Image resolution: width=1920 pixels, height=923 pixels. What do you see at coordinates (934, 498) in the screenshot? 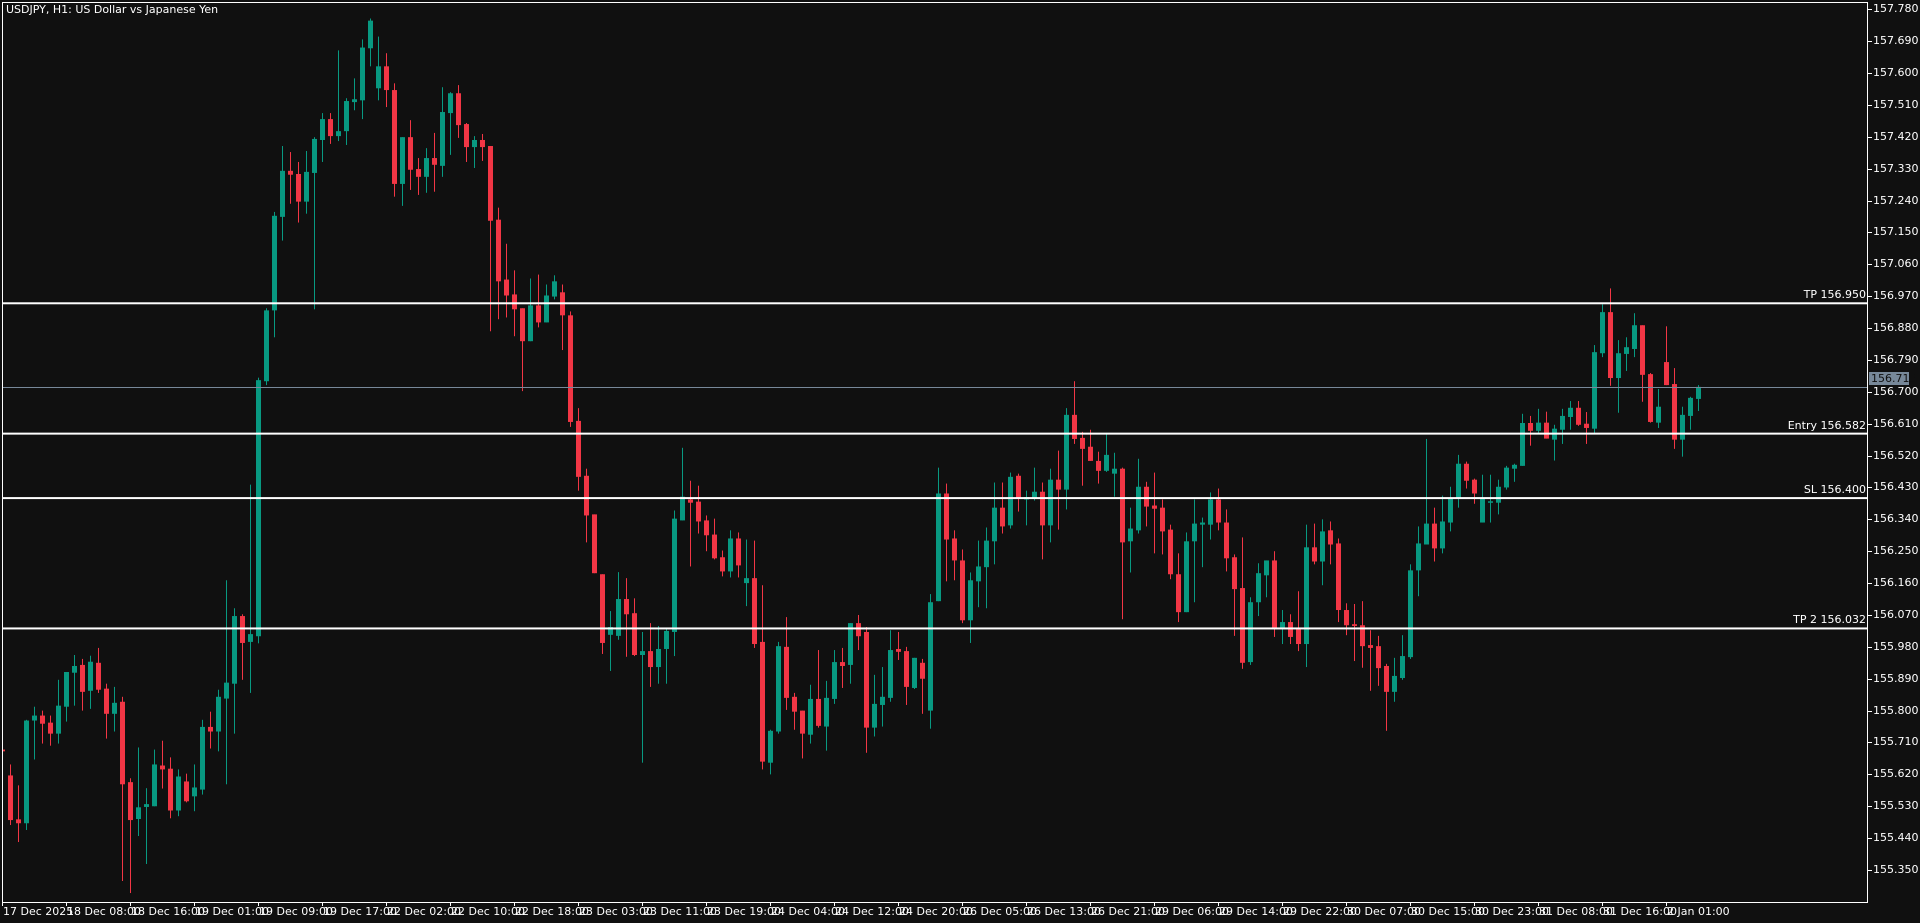
I see `level-line-sl` at bounding box center [934, 498].